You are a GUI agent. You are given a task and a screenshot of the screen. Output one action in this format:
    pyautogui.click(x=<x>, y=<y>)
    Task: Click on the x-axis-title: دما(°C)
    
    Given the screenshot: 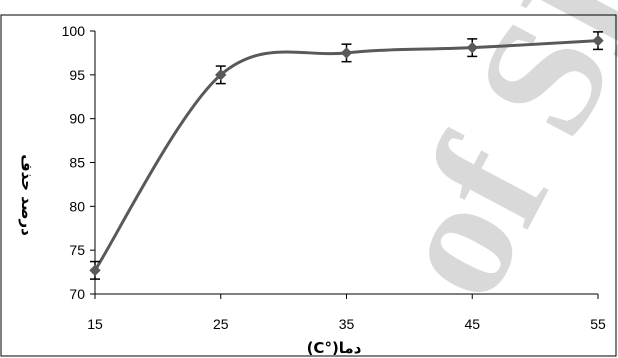 What is the action you would take?
    pyautogui.click(x=334, y=348)
    